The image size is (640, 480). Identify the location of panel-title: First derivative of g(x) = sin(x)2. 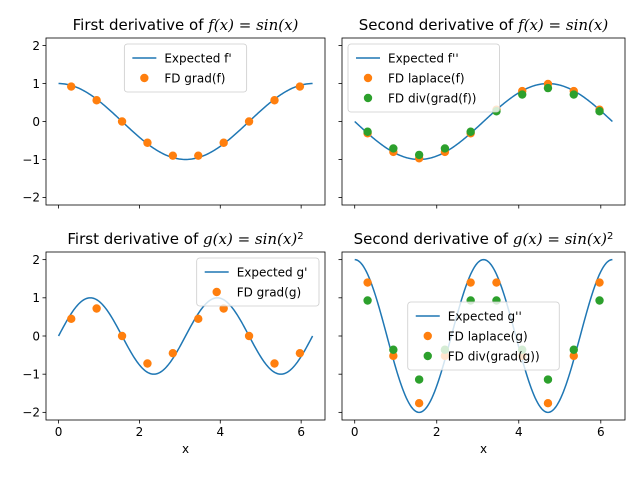
(185, 239).